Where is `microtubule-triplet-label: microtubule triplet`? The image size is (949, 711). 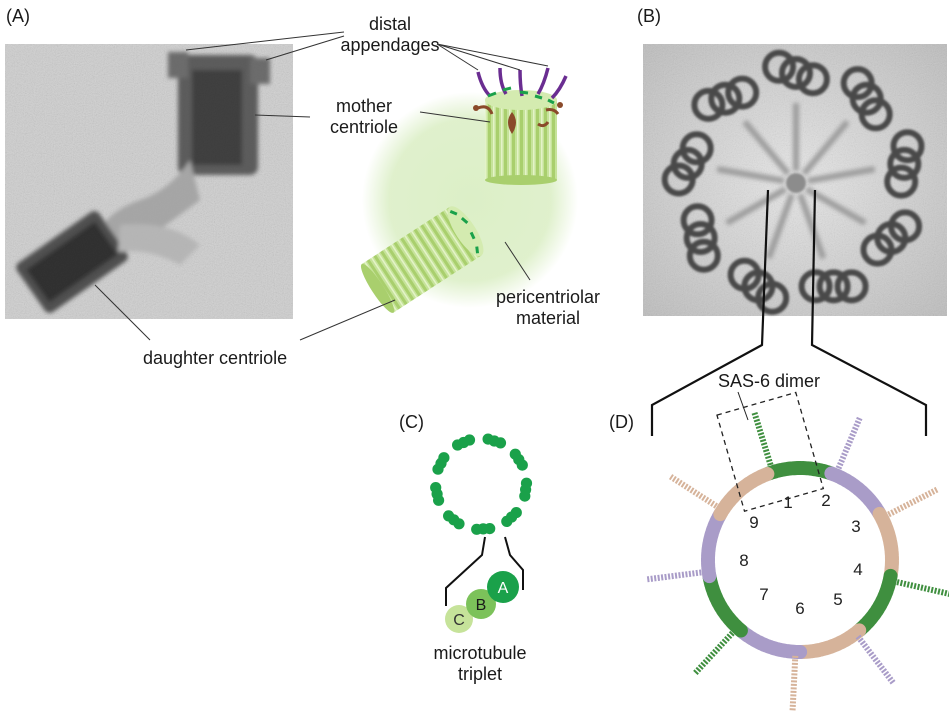
microtubule-triplet-label: microtubule triplet is located at coordinates (480, 664).